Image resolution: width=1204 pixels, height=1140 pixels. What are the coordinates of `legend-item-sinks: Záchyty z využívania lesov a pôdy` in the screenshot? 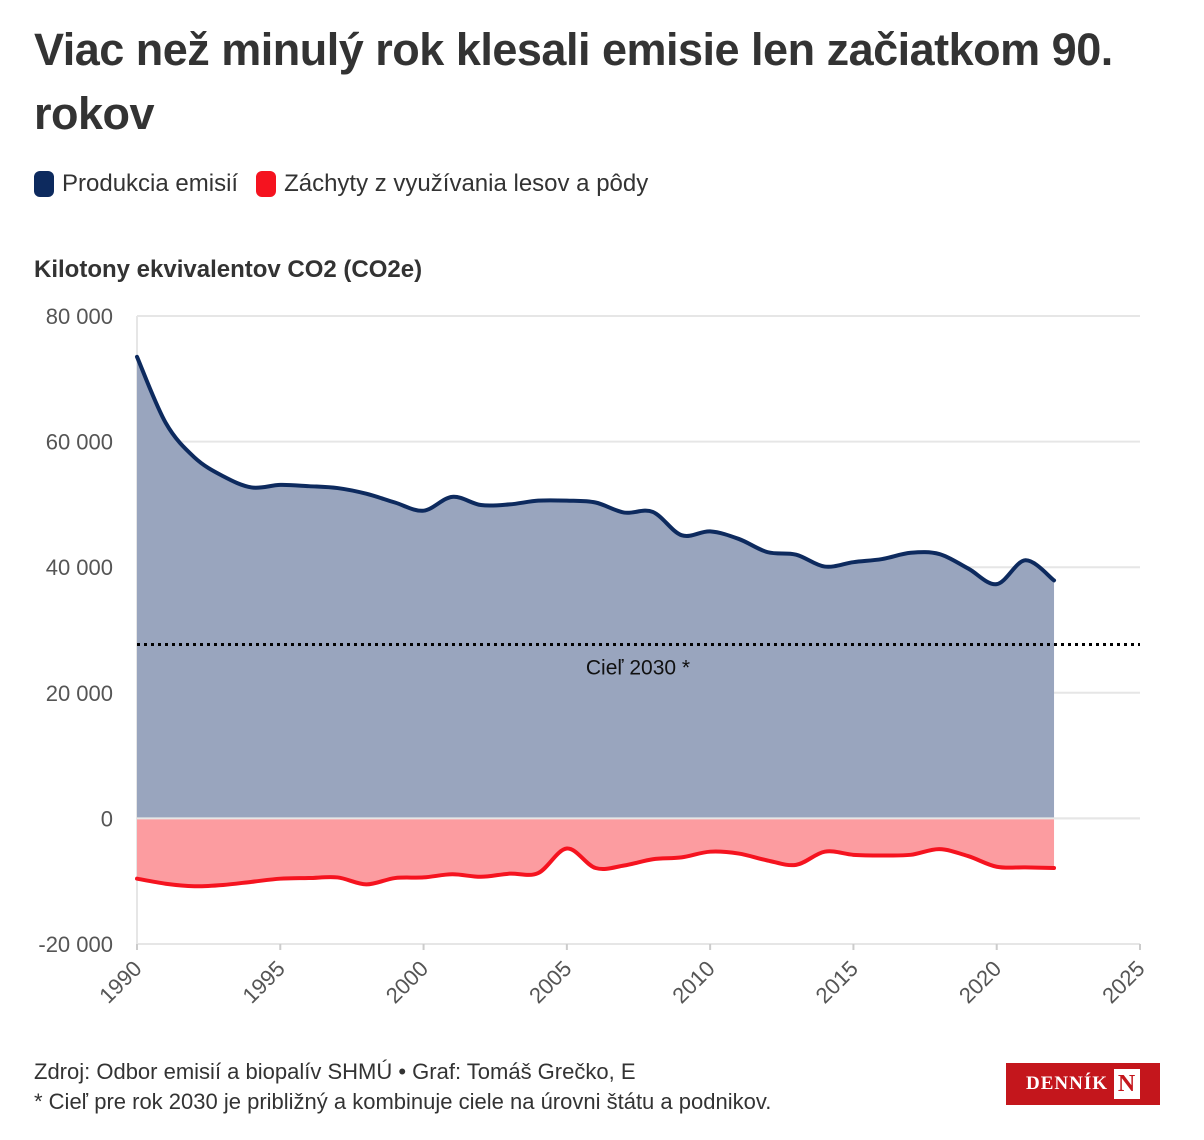 It's located at (452, 184).